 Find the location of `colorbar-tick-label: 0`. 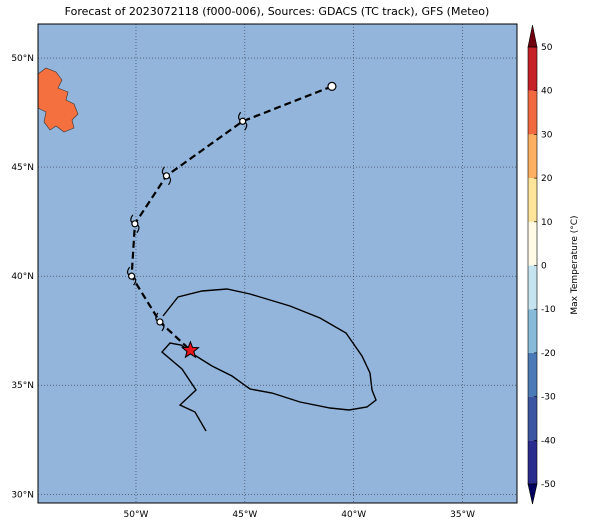

colorbar-tick-label: 0 is located at coordinates (544, 267).